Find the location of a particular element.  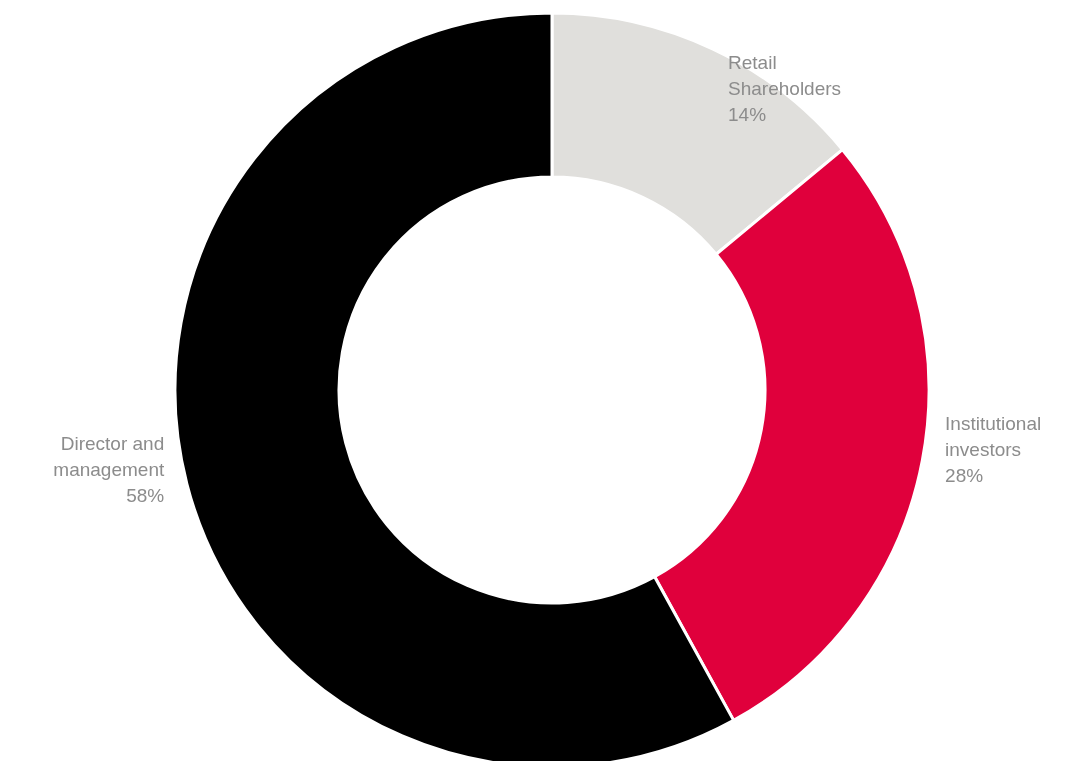

data-label: 28% is located at coordinates (964, 475).